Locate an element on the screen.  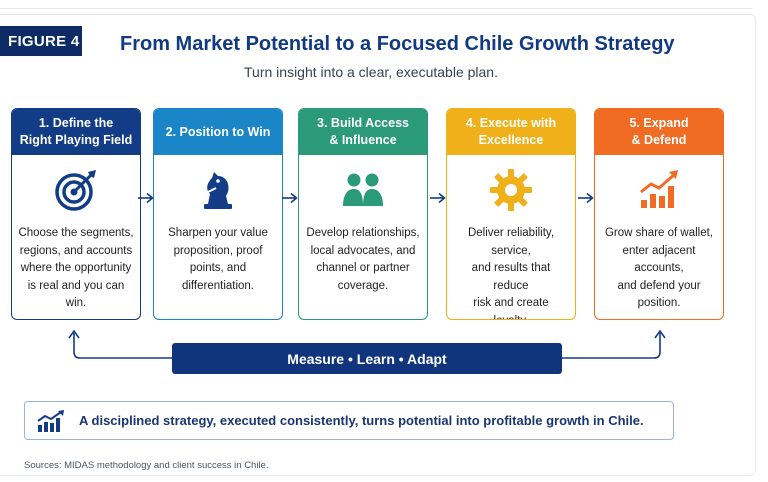
step-heading: 2. Position to Win is located at coordinates (218, 132).